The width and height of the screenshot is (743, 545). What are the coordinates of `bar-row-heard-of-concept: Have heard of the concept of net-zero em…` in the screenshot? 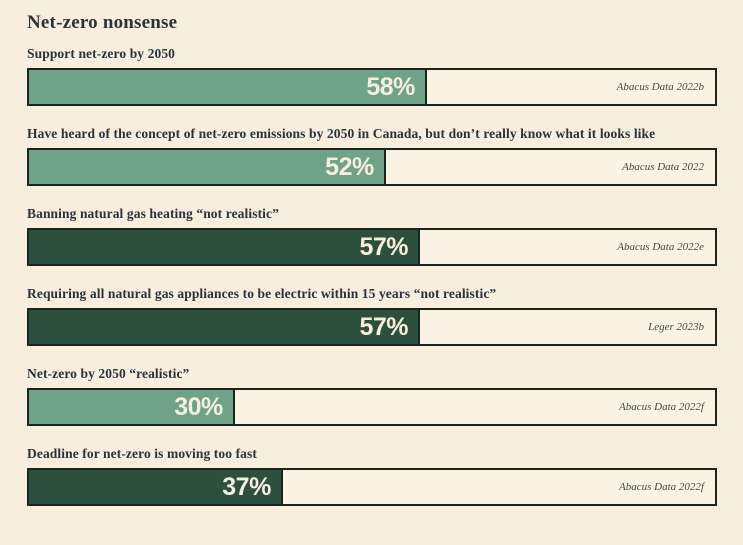 It's located at (372, 156).